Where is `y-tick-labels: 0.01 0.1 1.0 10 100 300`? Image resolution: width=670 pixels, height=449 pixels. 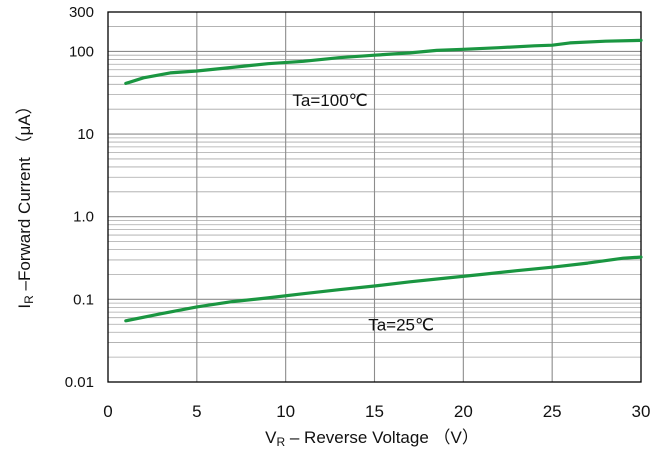
y-tick-labels: 0.01 0.1 1.0 10 100 300 is located at coordinates (79, 197).